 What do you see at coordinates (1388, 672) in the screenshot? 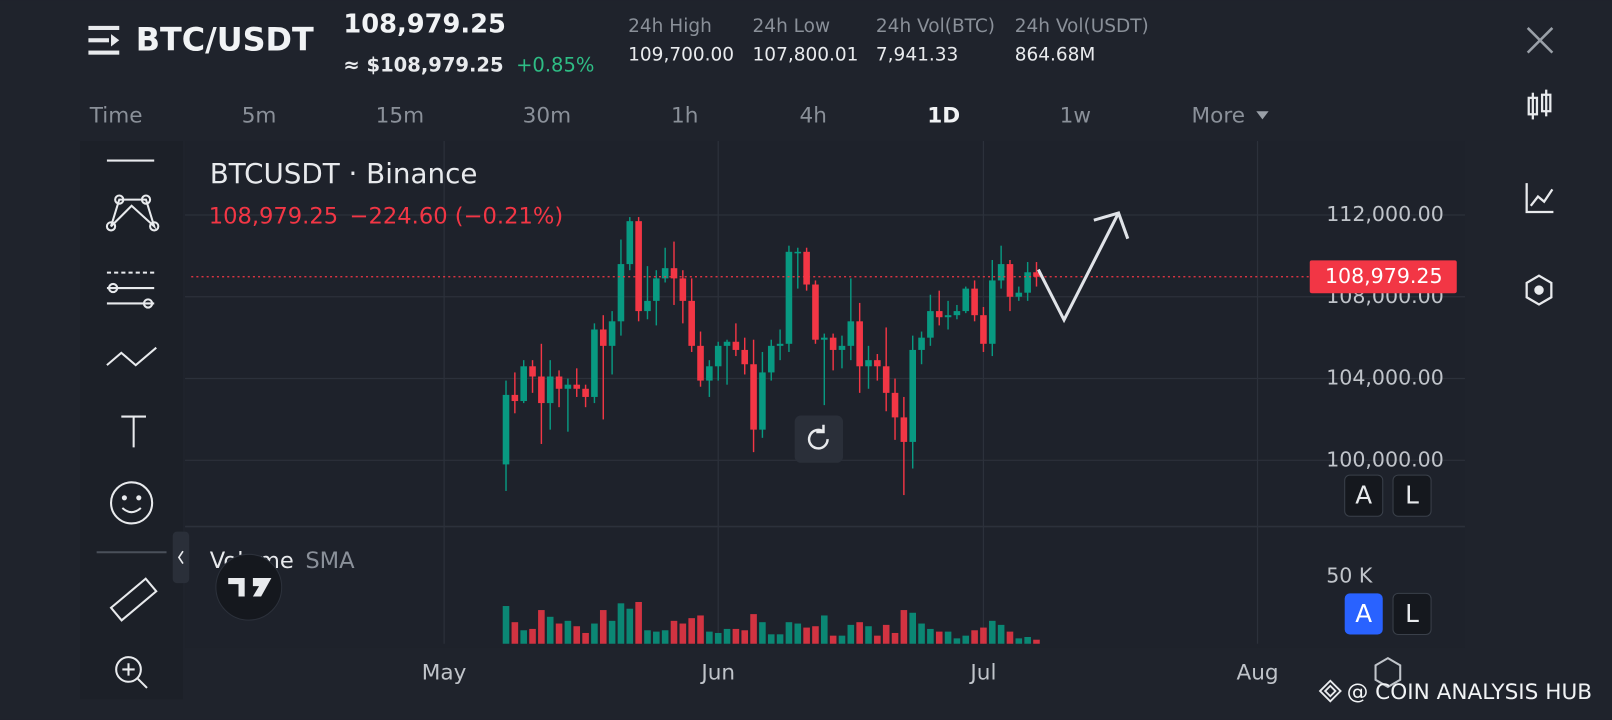
I see `chart-settings-icon` at bounding box center [1388, 672].